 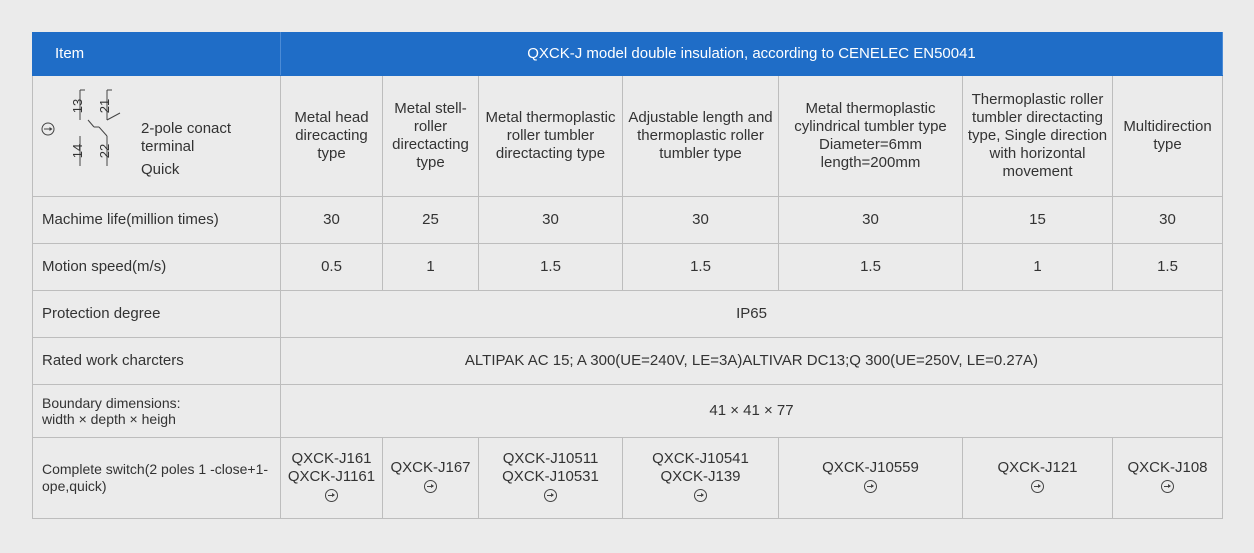 I want to click on type-line: movement, so click(x=1037, y=171).